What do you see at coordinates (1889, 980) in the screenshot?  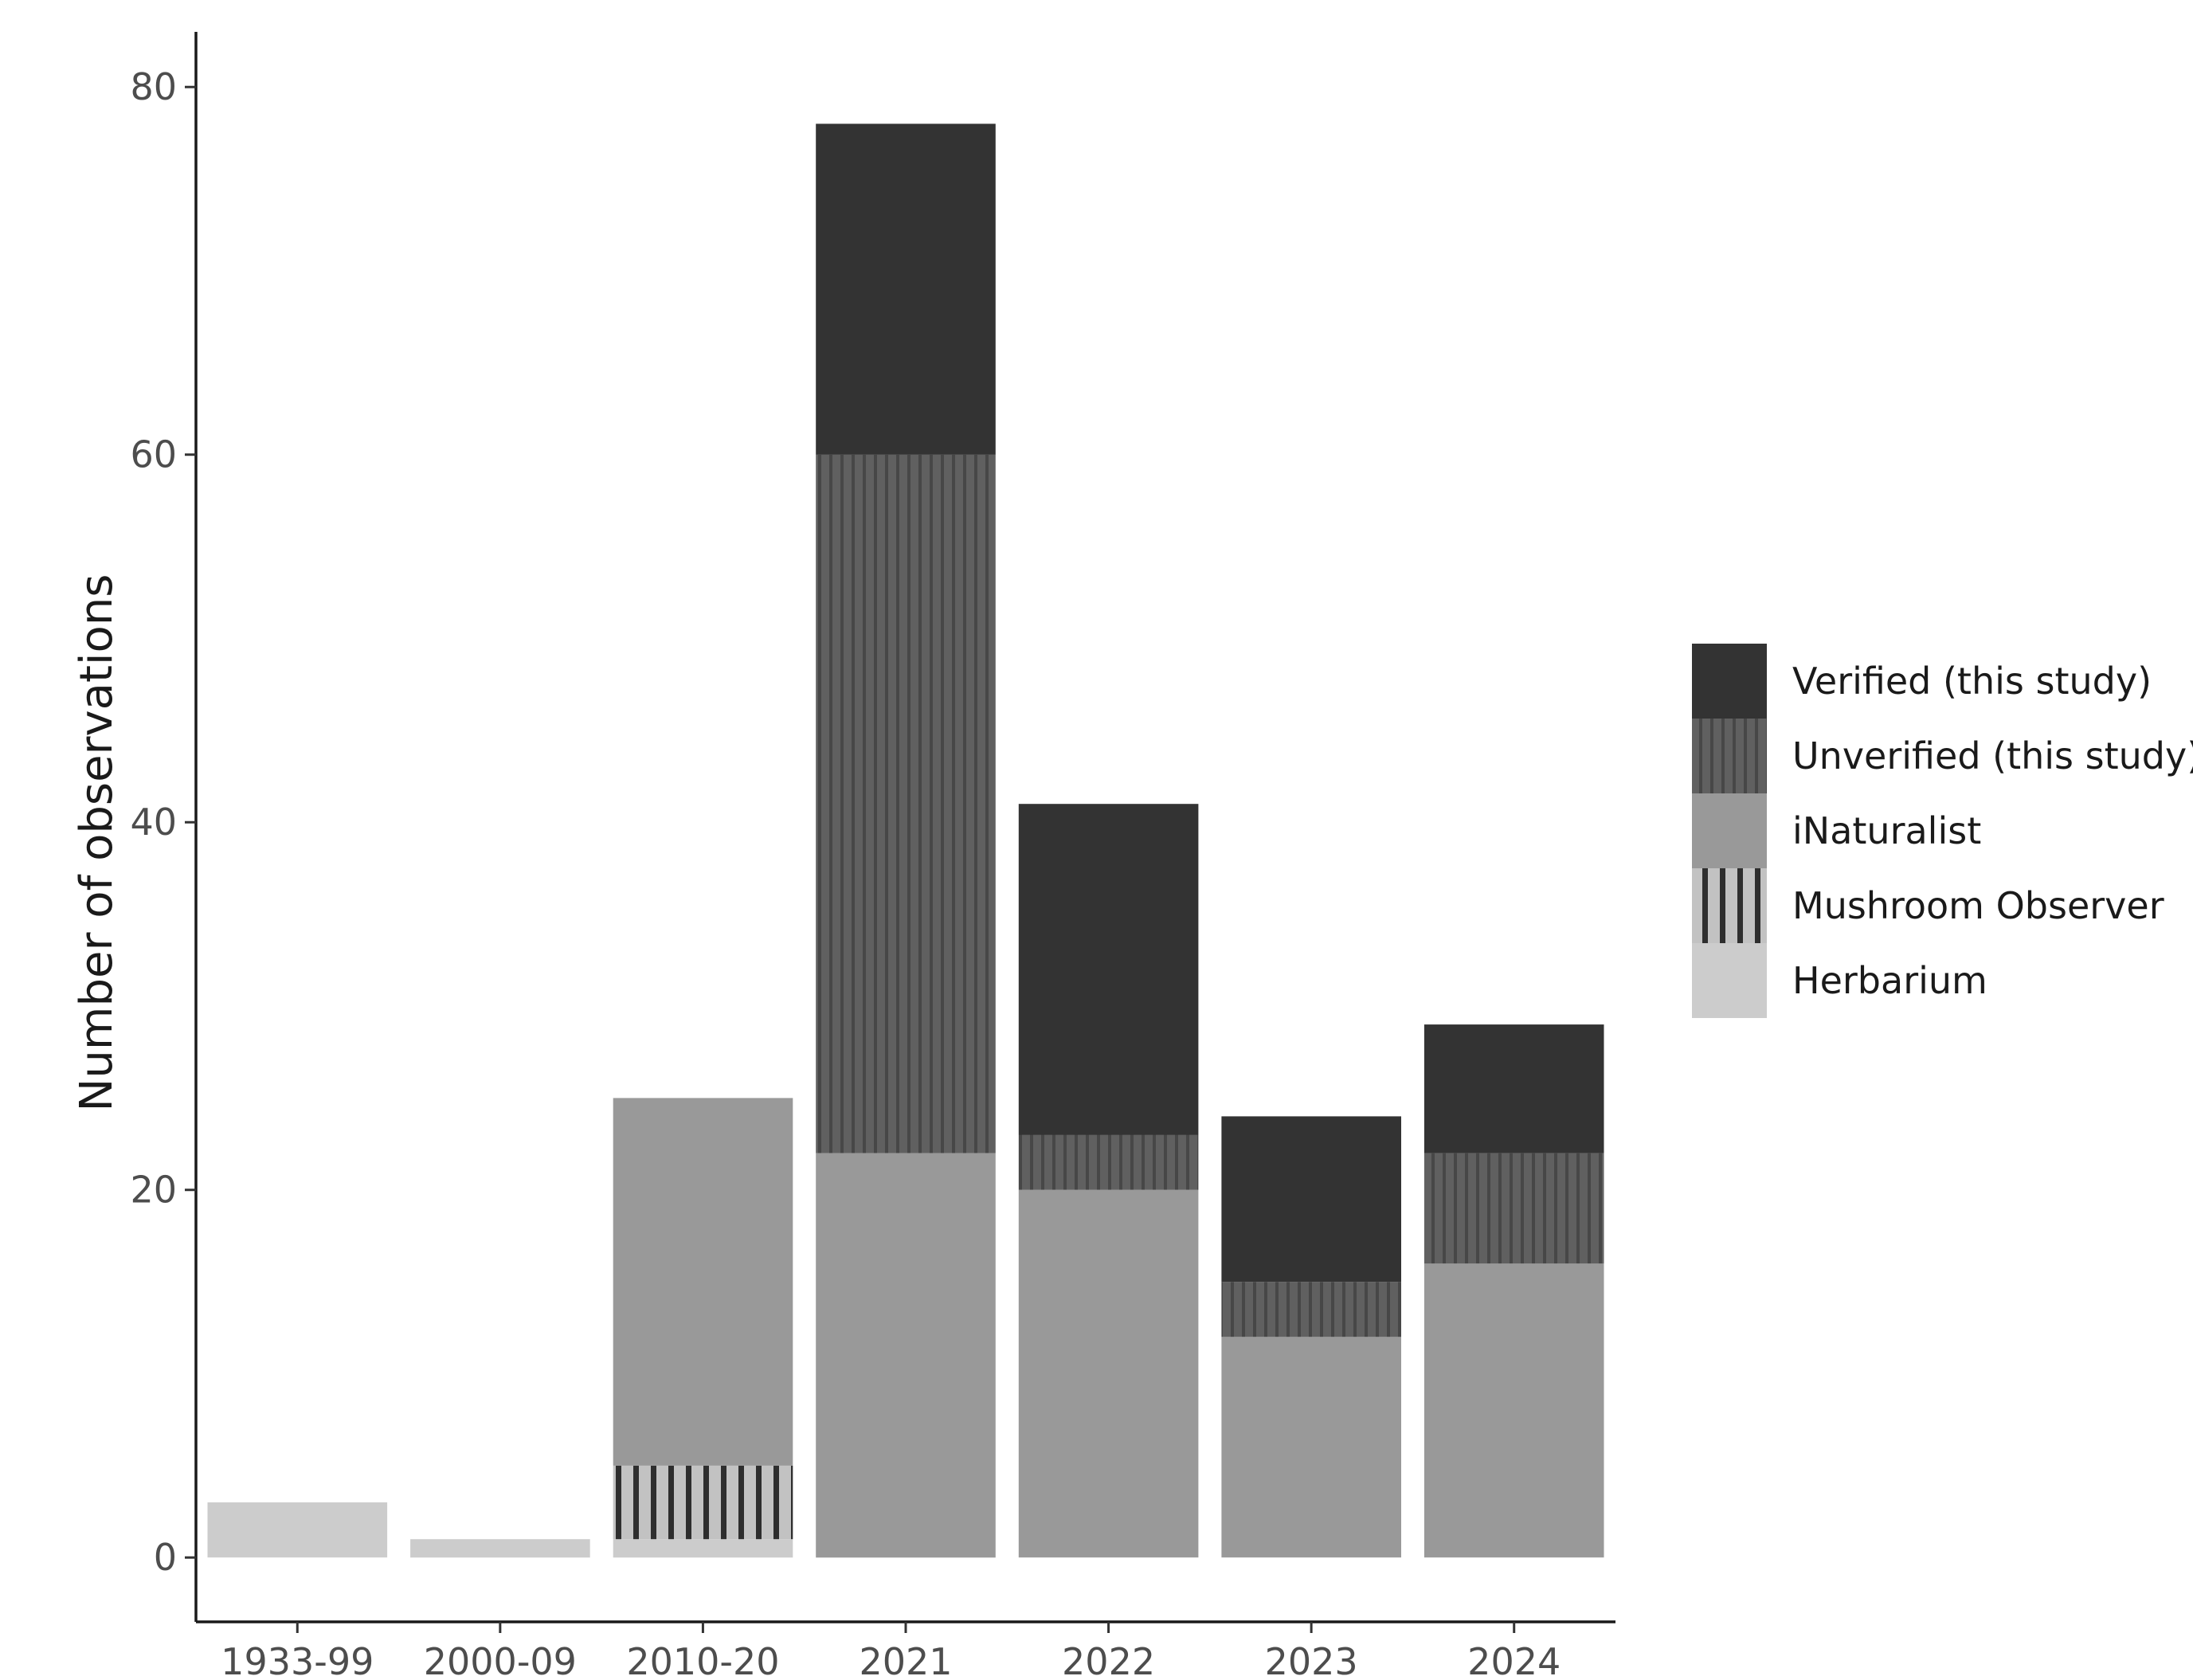 I see `legend-label-herbarium: Herbarium` at bounding box center [1889, 980].